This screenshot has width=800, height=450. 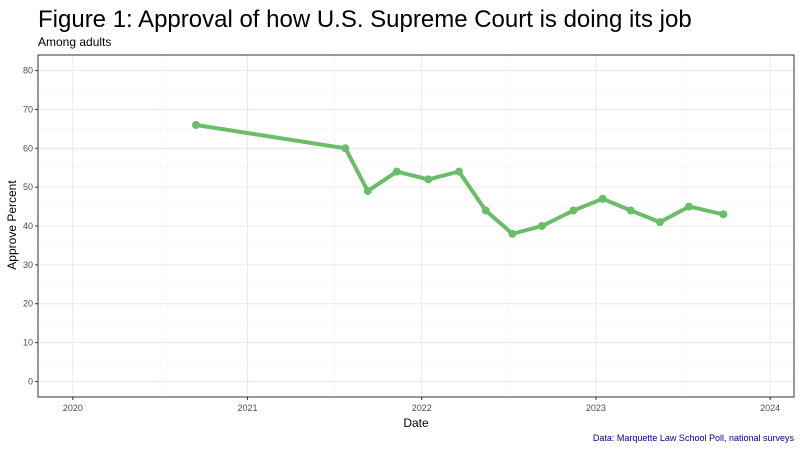 I want to click on y-tick-label: 80, so click(x=28, y=71).